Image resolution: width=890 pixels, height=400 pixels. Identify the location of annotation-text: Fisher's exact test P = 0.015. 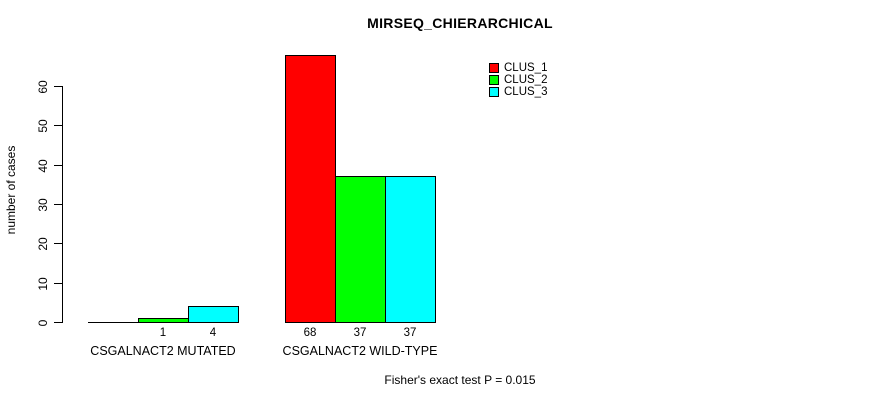
(460, 380).